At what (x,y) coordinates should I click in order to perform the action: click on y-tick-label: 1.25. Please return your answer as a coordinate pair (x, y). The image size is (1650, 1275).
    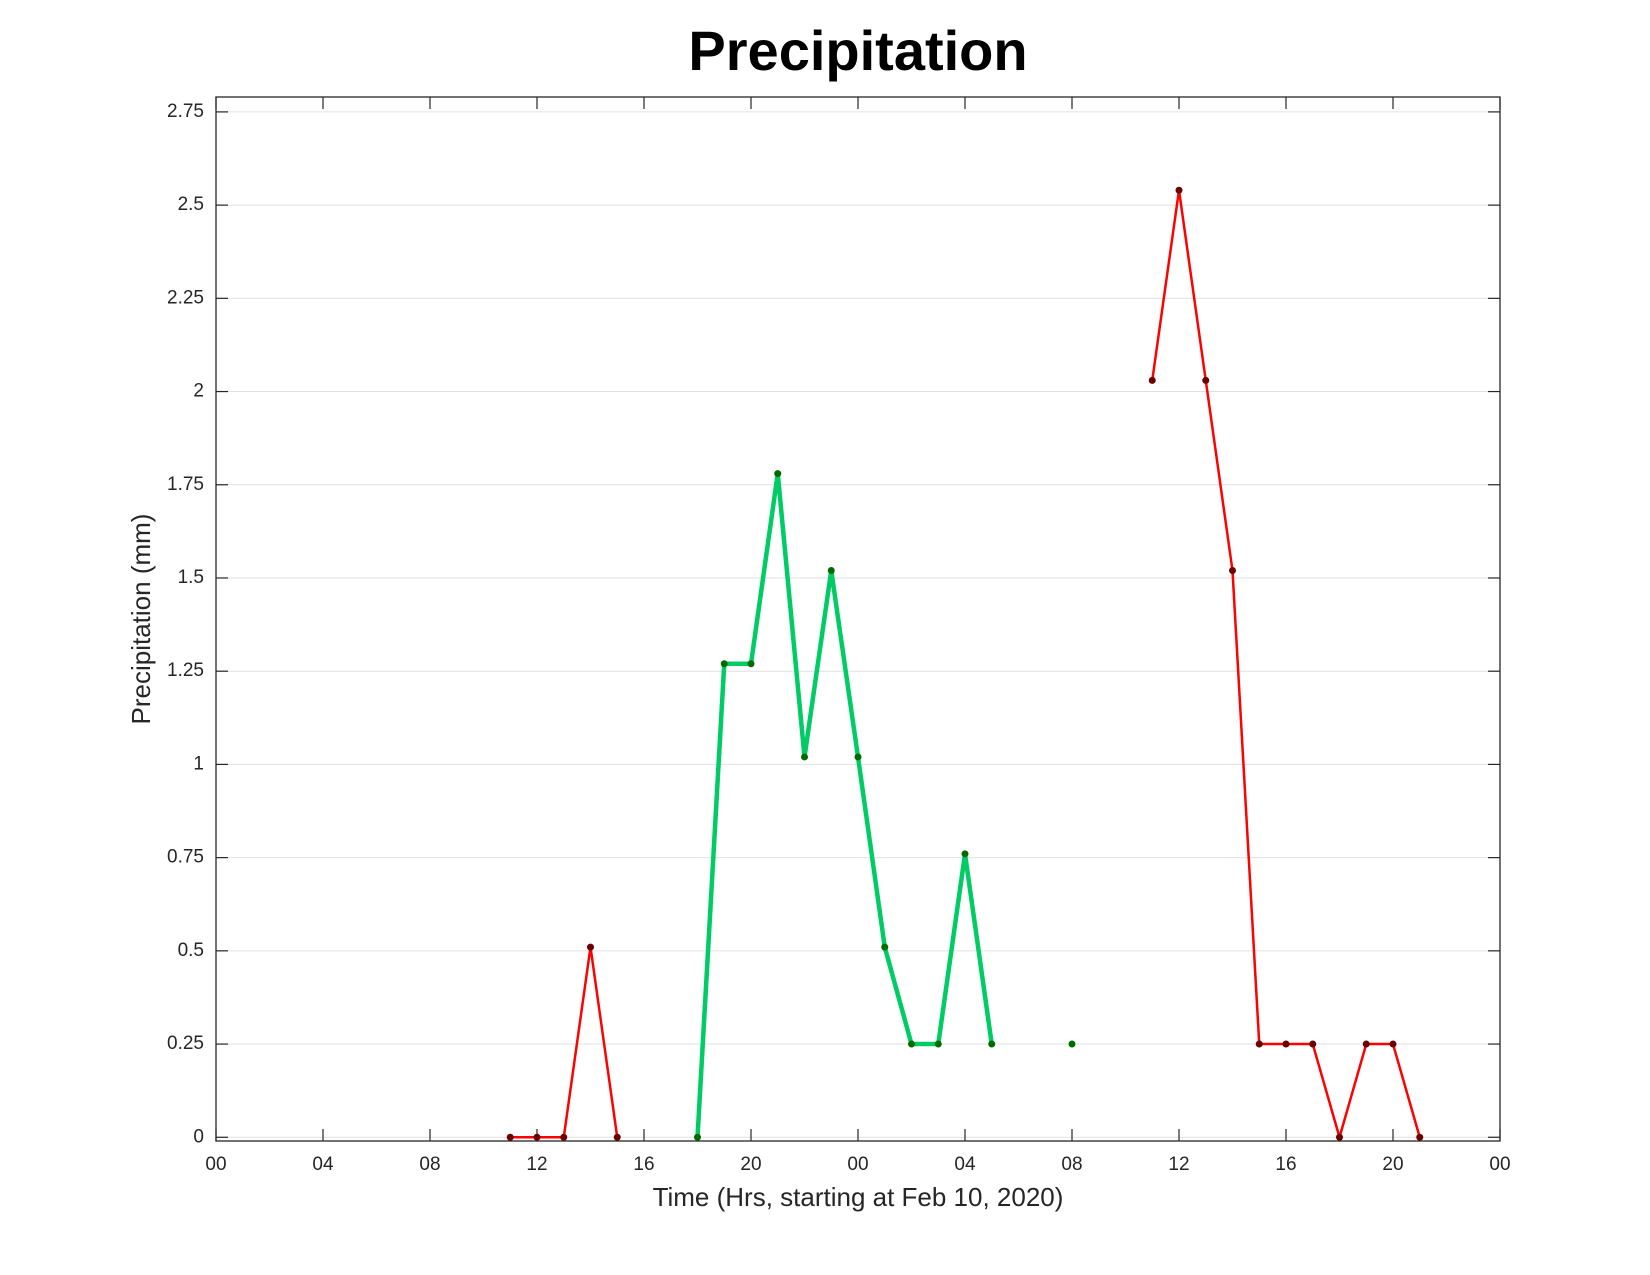
    Looking at the image, I should click on (185, 670).